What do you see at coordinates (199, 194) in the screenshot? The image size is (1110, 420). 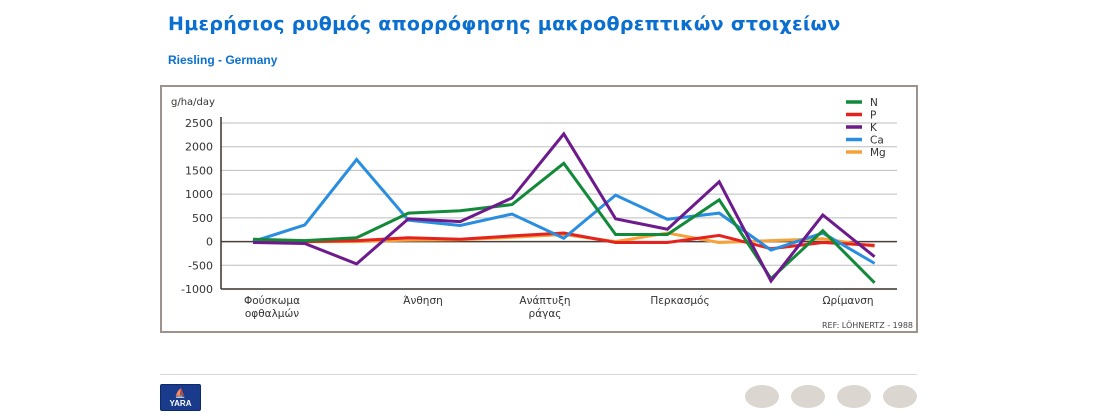 I see `y-tick-label: 1000` at bounding box center [199, 194].